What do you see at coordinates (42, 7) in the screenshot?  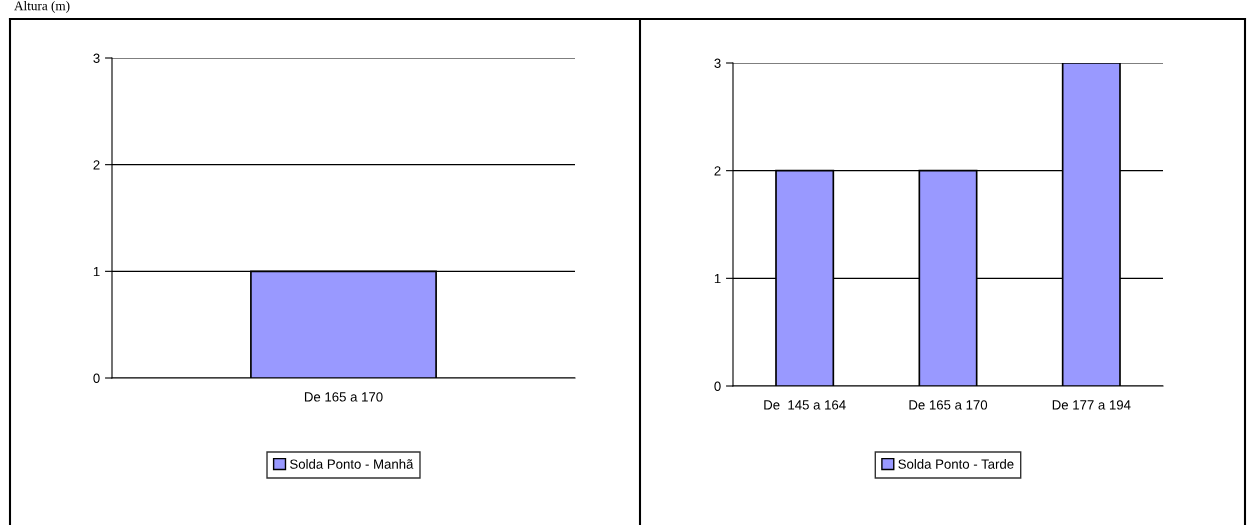 I see `text: Altura (m)` at bounding box center [42, 7].